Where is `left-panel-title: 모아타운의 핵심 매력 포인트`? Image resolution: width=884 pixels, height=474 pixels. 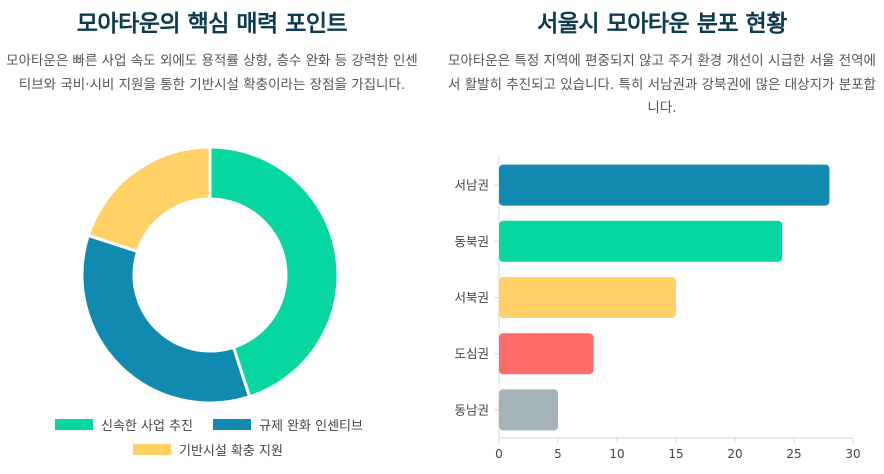 left-panel-title: 모아타운의 핵심 매력 포인트 is located at coordinates (212, 24).